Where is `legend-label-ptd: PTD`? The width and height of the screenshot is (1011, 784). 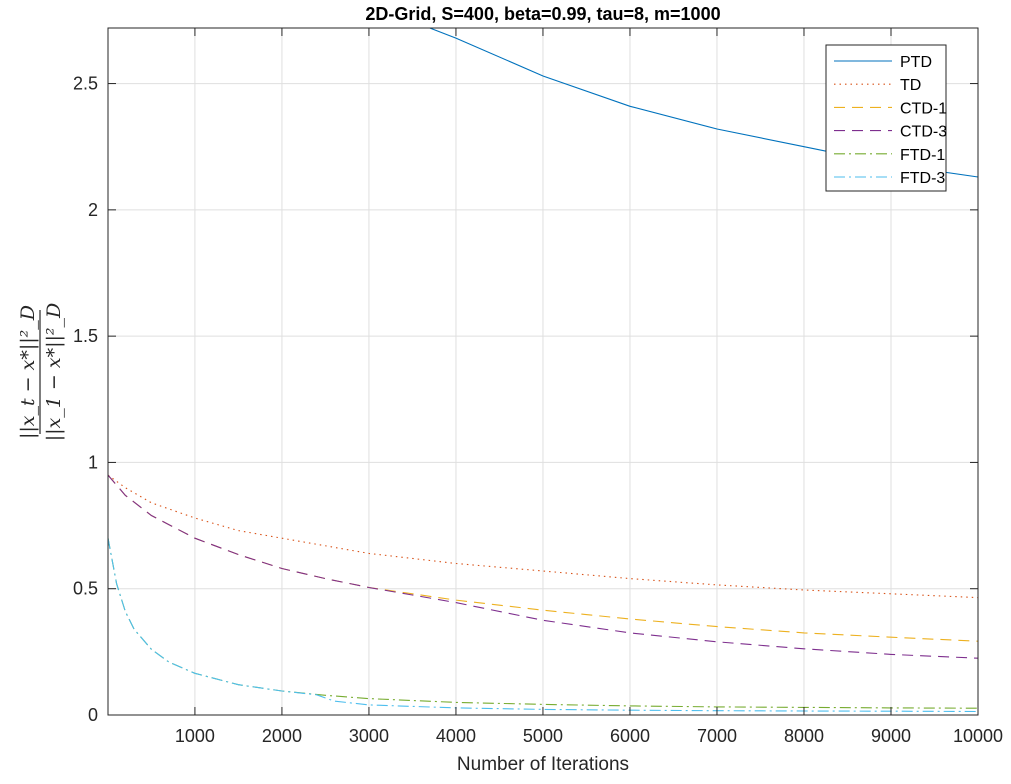
legend-label-ptd: PTD is located at coordinates (916, 62).